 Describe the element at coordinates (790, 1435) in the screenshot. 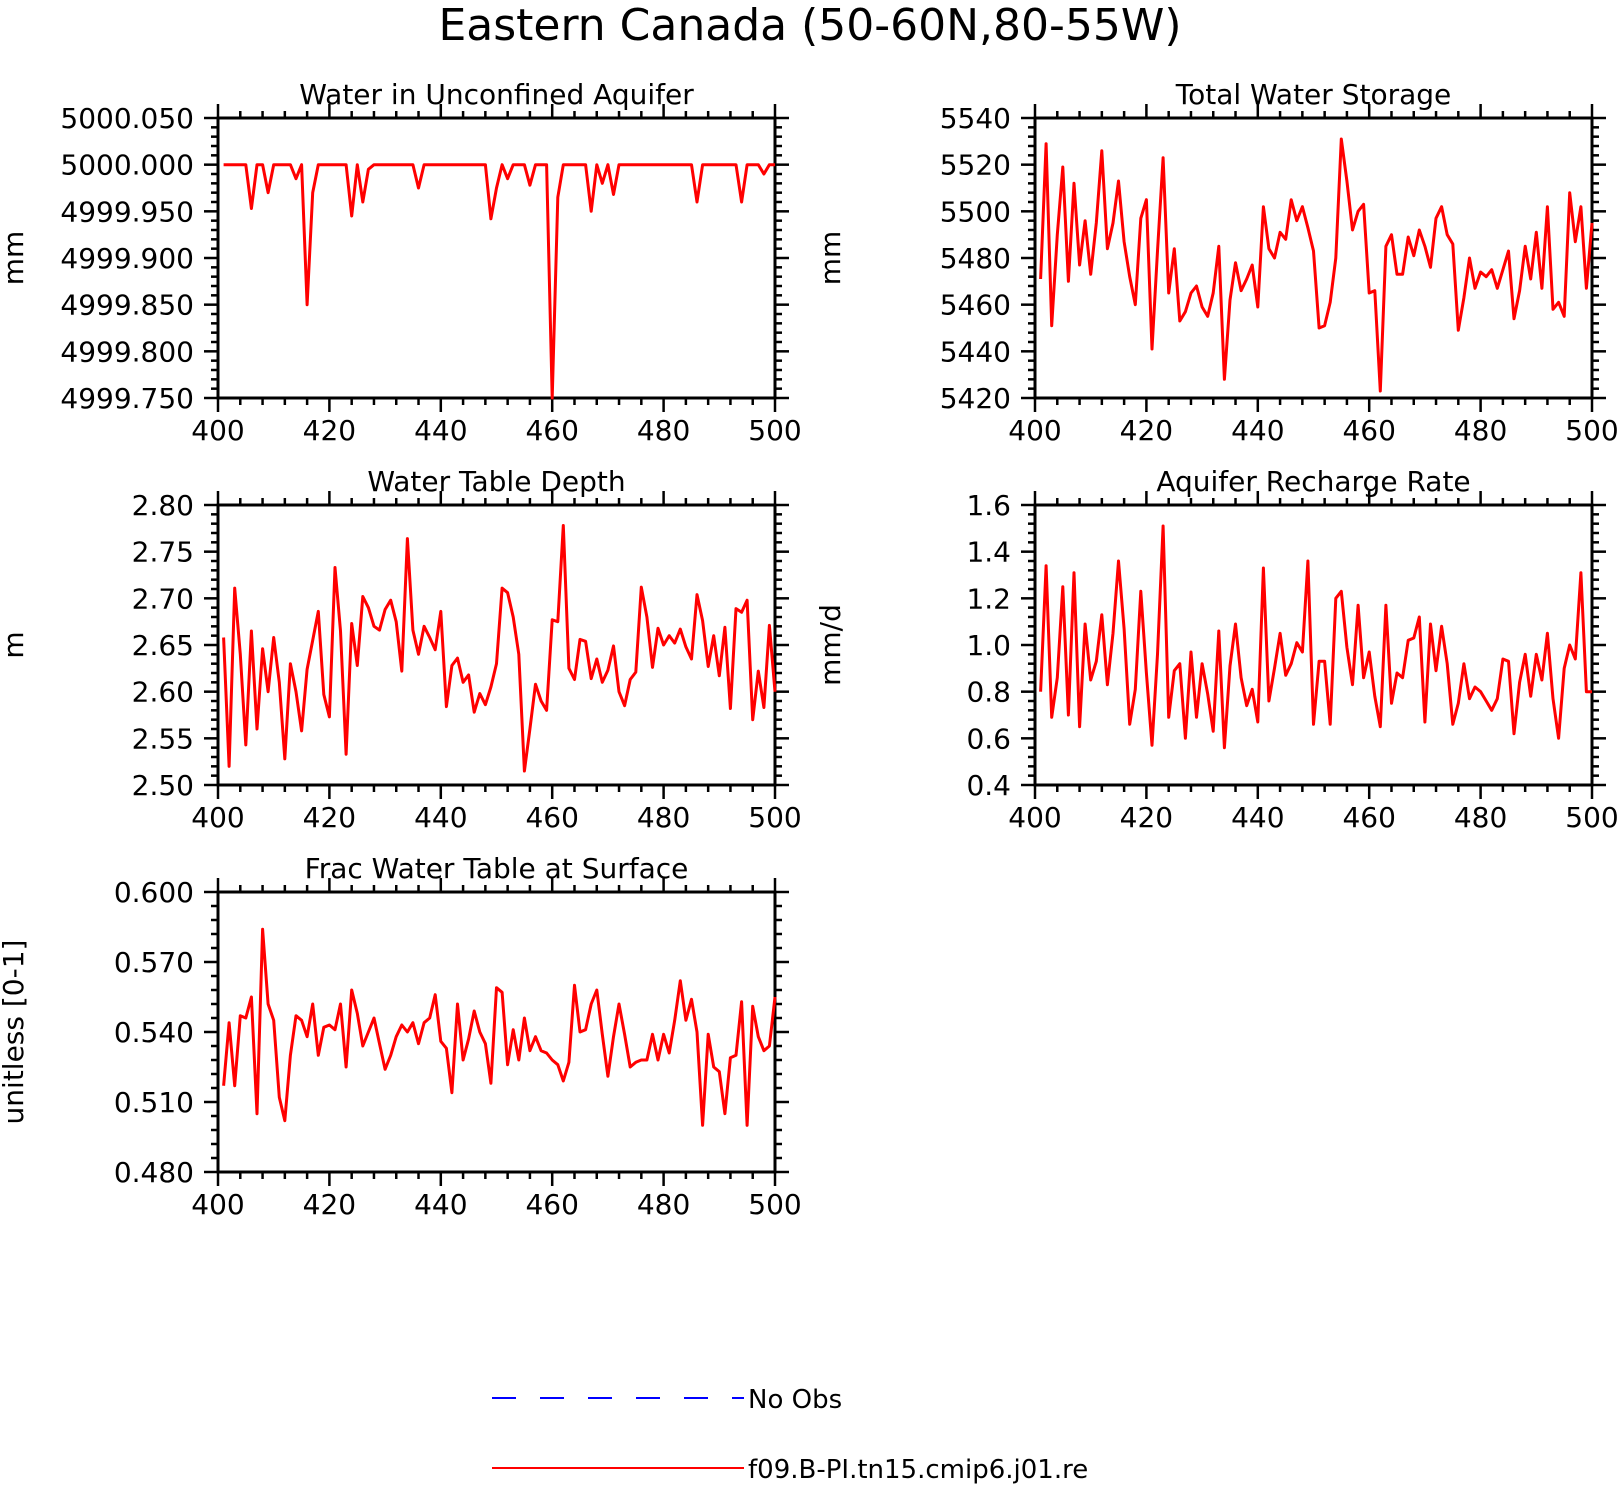

I see `legend: No Obs f09.B-PI.tn15.cmip6.j01.re` at that location.